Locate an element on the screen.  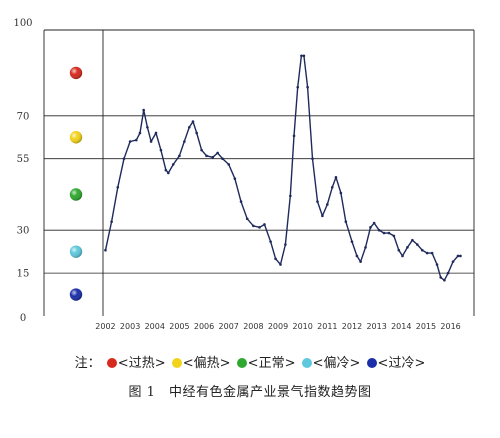
x-tick-label: 2002 is located at coordinates (105, 326).